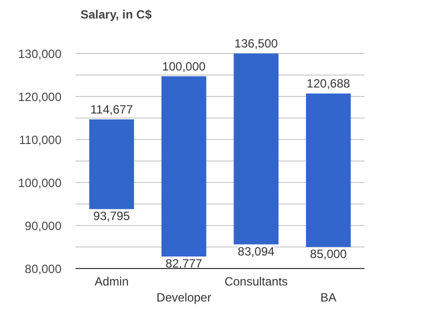 The height and width of the screenshot is (327, 426). Describe the element at coordinates (256, 281) in the screenshot. I see `x-tick-label: Consultants` at that location.